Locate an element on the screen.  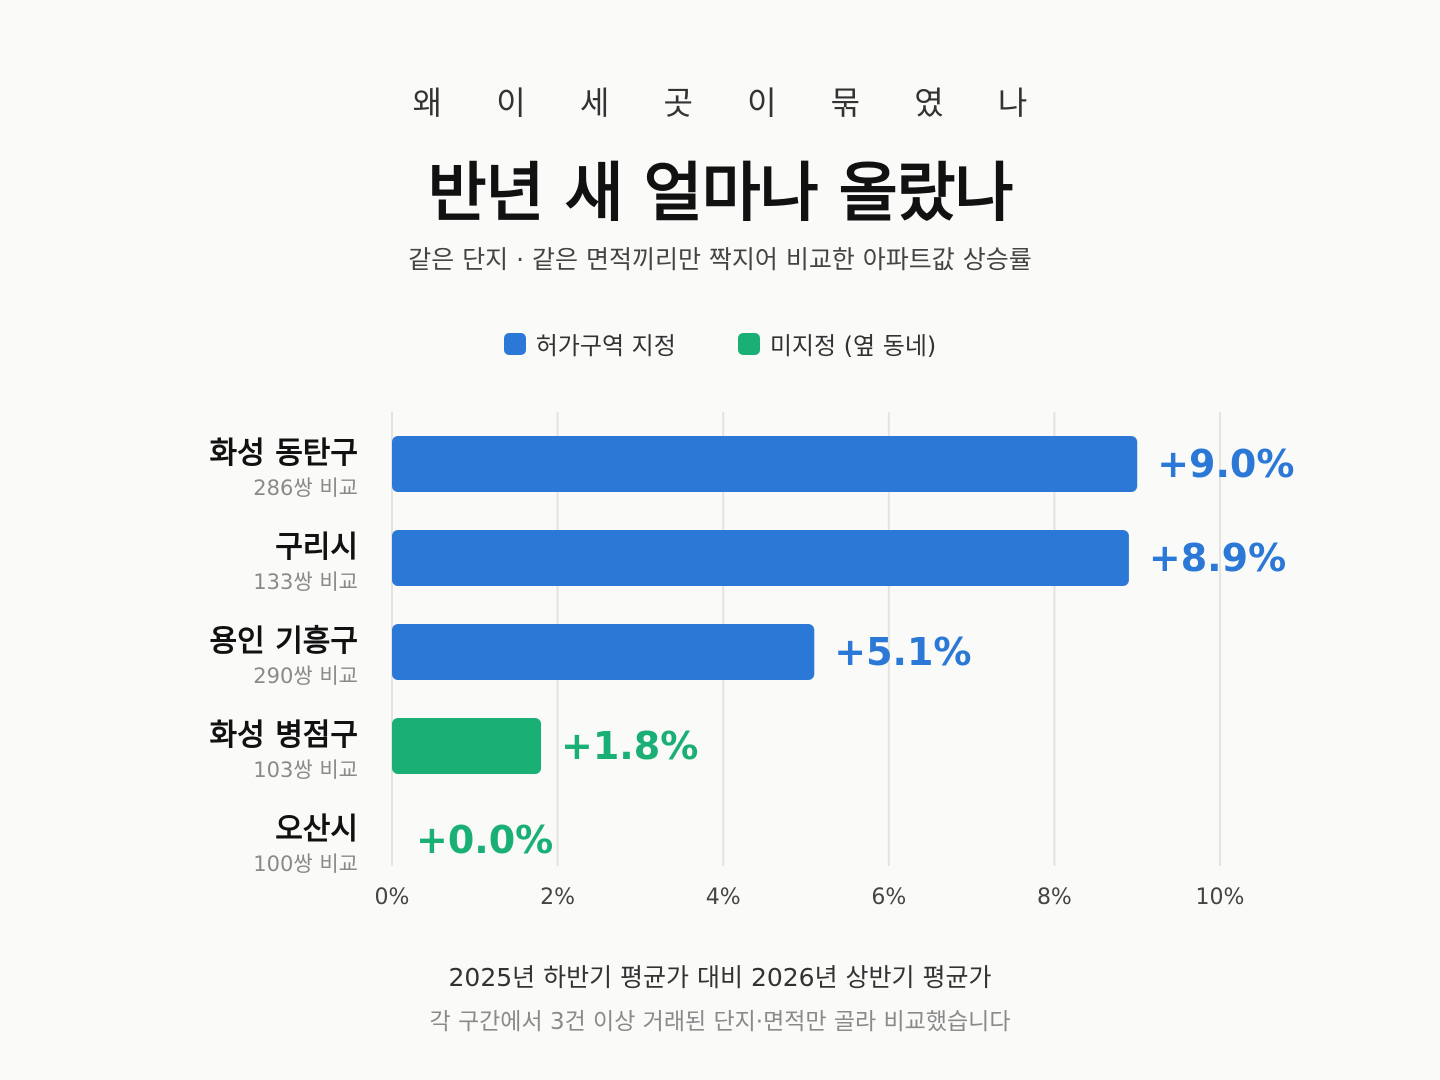
chart-title: 반년 새 얼마나 올랐나 is located at coordinates (720, 194).